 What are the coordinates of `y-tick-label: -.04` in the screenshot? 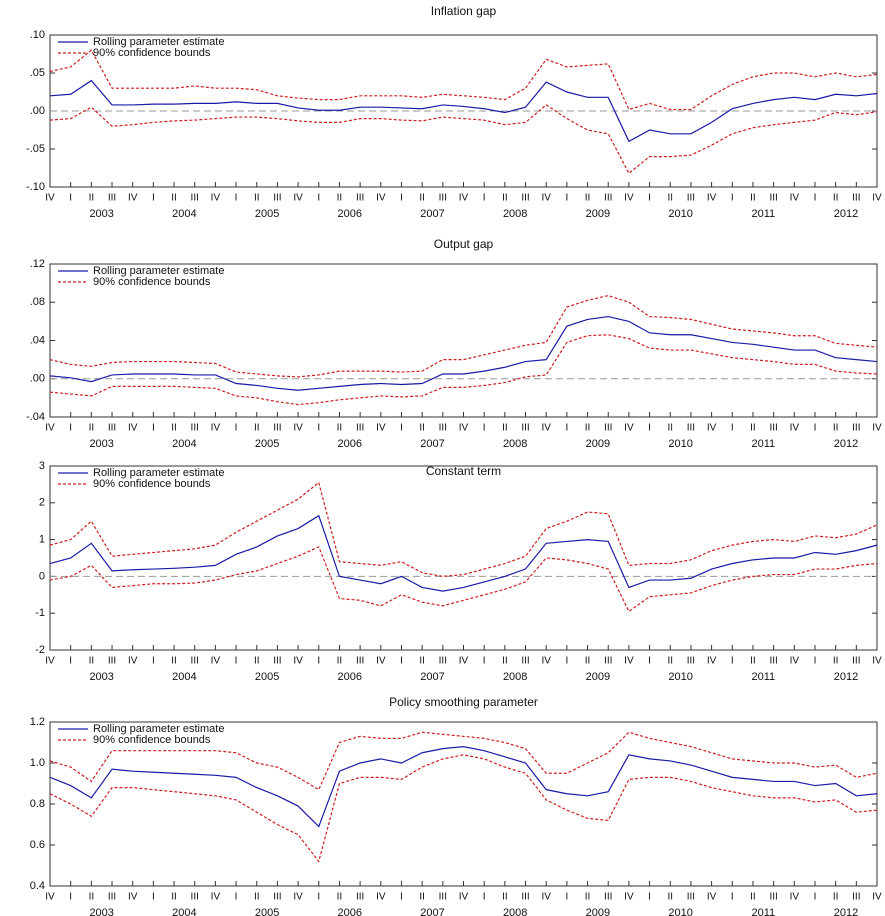 It's located at (35, 417).